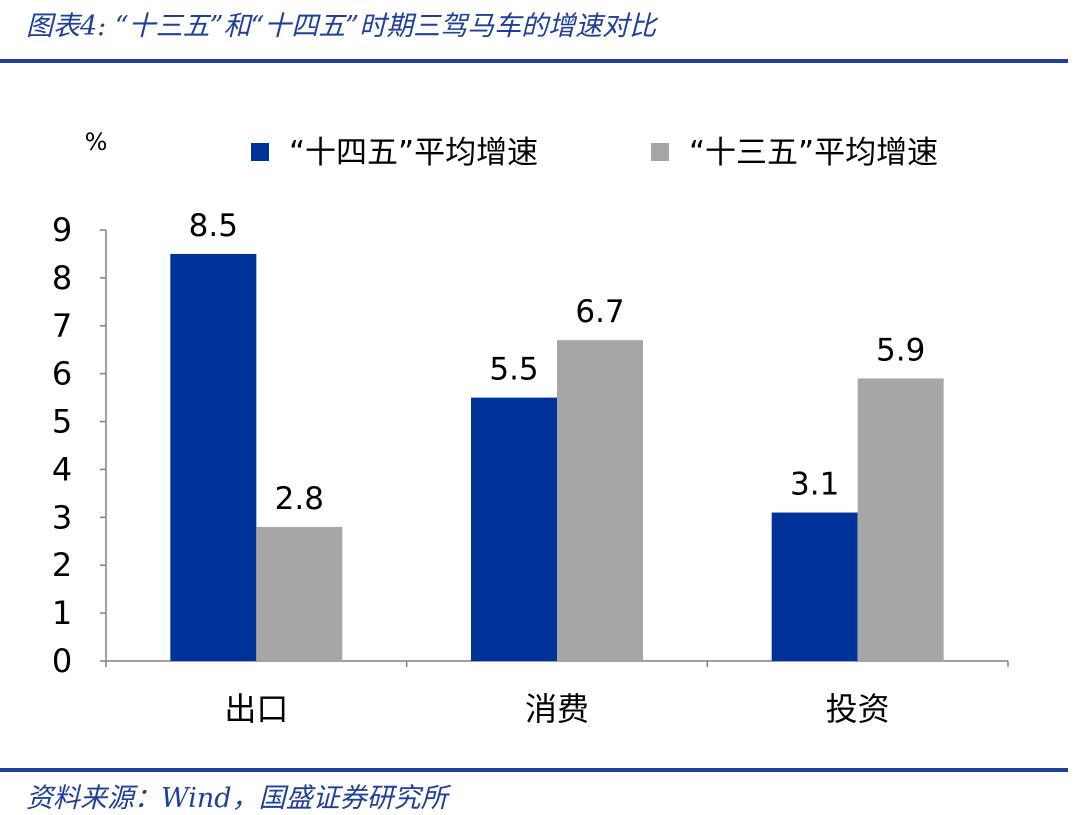 Image resolution: width=1080 pixels, height=815 pixels. What do you see at coordinates (341, 26) in the screenshot?
I see `figure-title: 图表4: “十三五”和“十四五”时期三驾马车的增速对比` at bounding box center [341, 26].